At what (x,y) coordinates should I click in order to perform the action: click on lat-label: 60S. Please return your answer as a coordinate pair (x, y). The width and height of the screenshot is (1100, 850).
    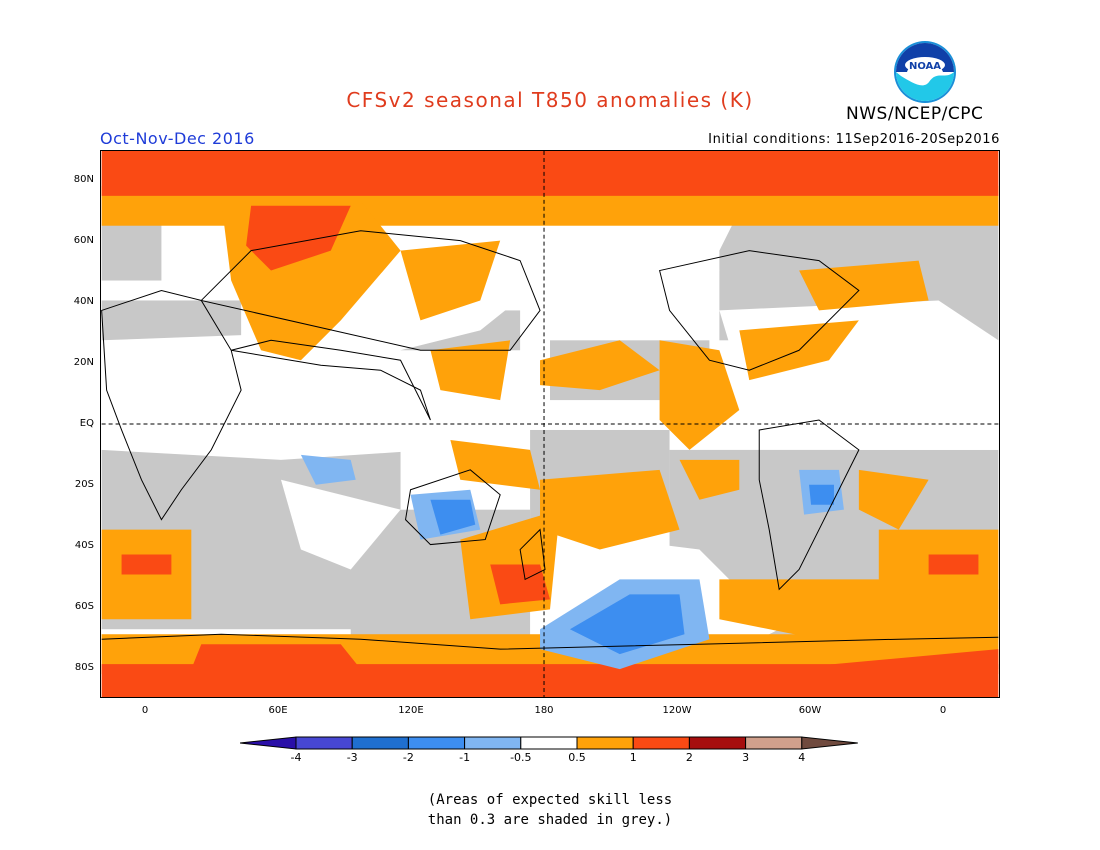
    Looking at the image, I should click on (84, 606).